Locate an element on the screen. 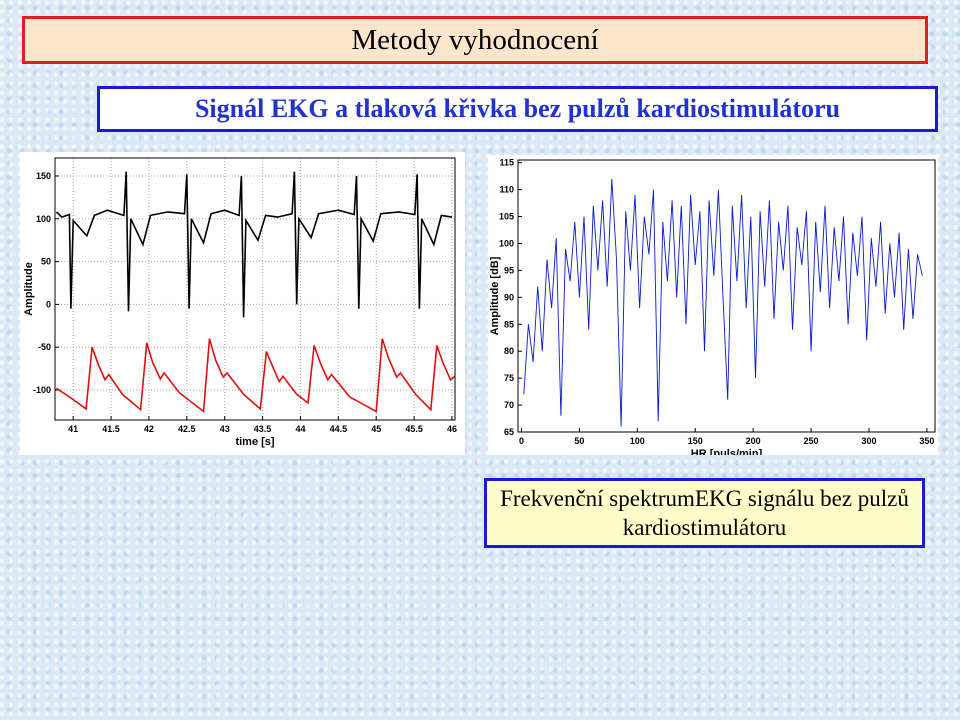 The height and width of the screenshot is (720, 960). y-tick-label: 115 is located at coordinates (506, 163).